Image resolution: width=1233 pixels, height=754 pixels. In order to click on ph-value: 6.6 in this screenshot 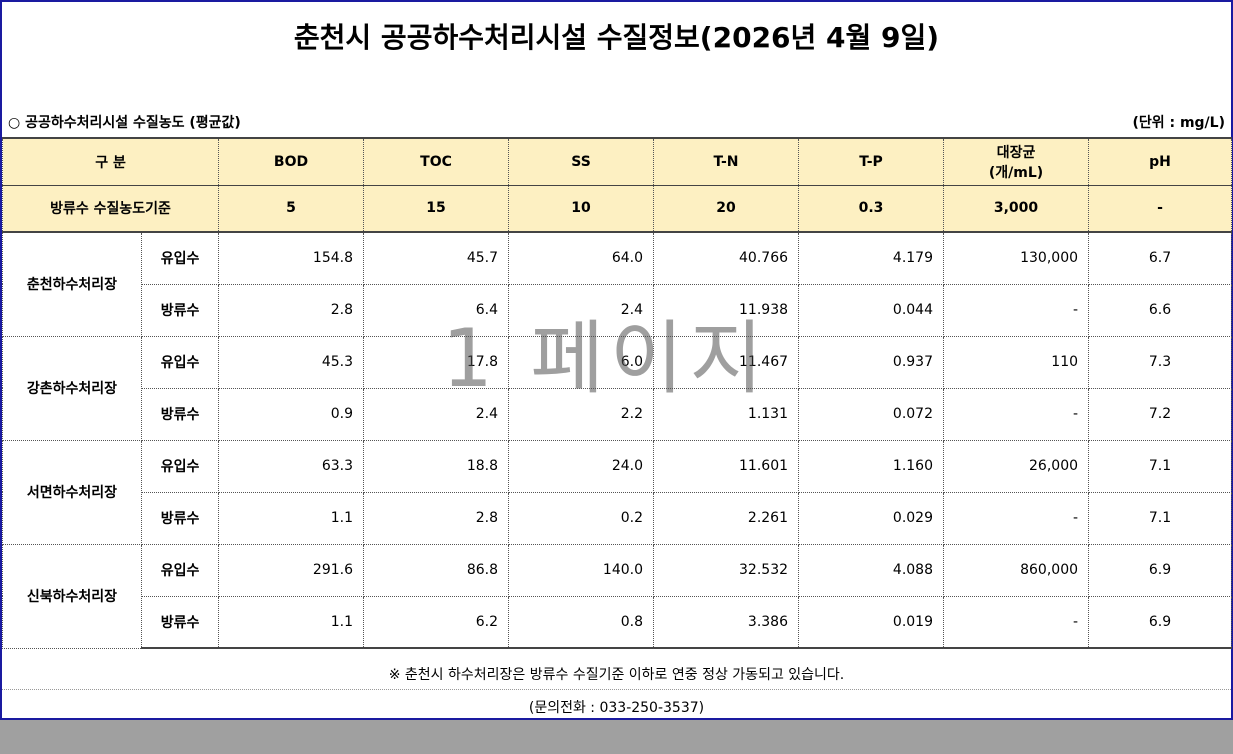, I will do `click(1160, 310)`.